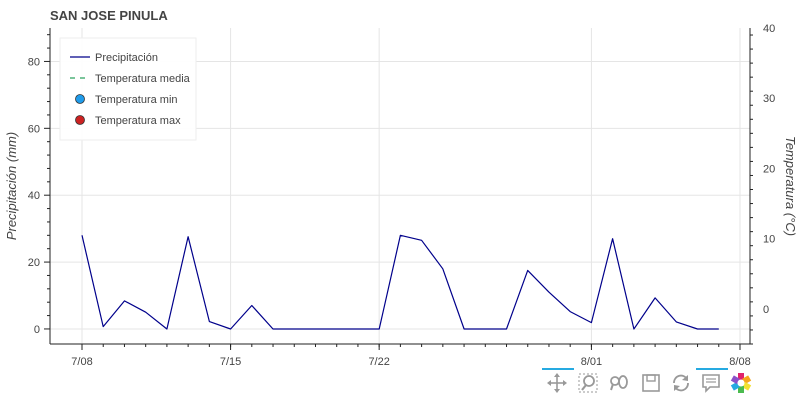 The image size is (800, 400). I want to click on chart-title: SAN JOSE PINULA, so click(109, 15).